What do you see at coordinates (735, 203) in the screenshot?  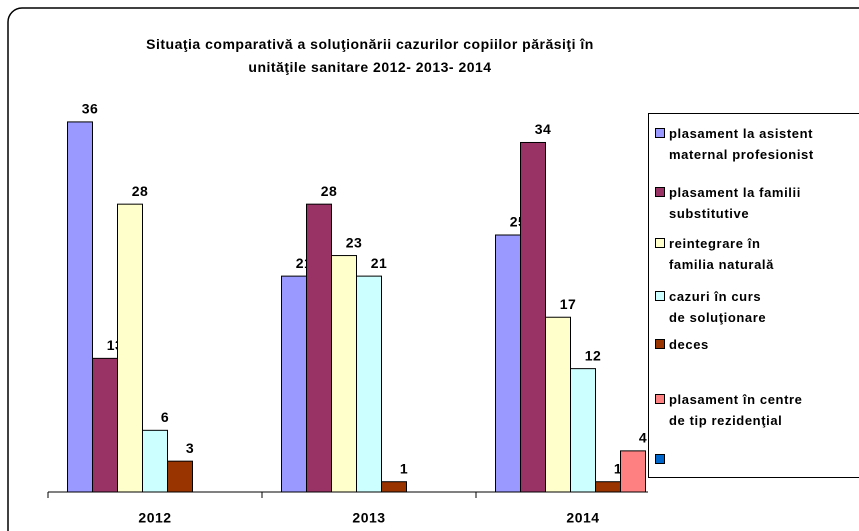 I see `legend-label: plasament la familii substitutive` at bounding box center [735, 203].